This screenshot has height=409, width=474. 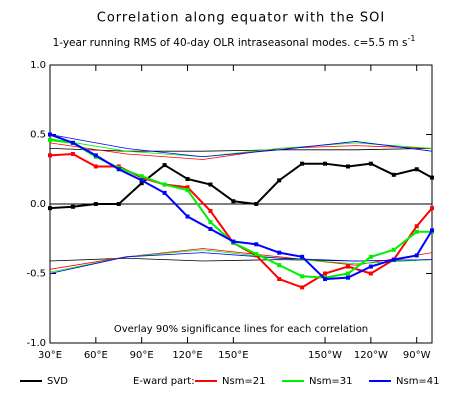 I want to click on y-tick-label: -1.0, so click(x=36, y=343).